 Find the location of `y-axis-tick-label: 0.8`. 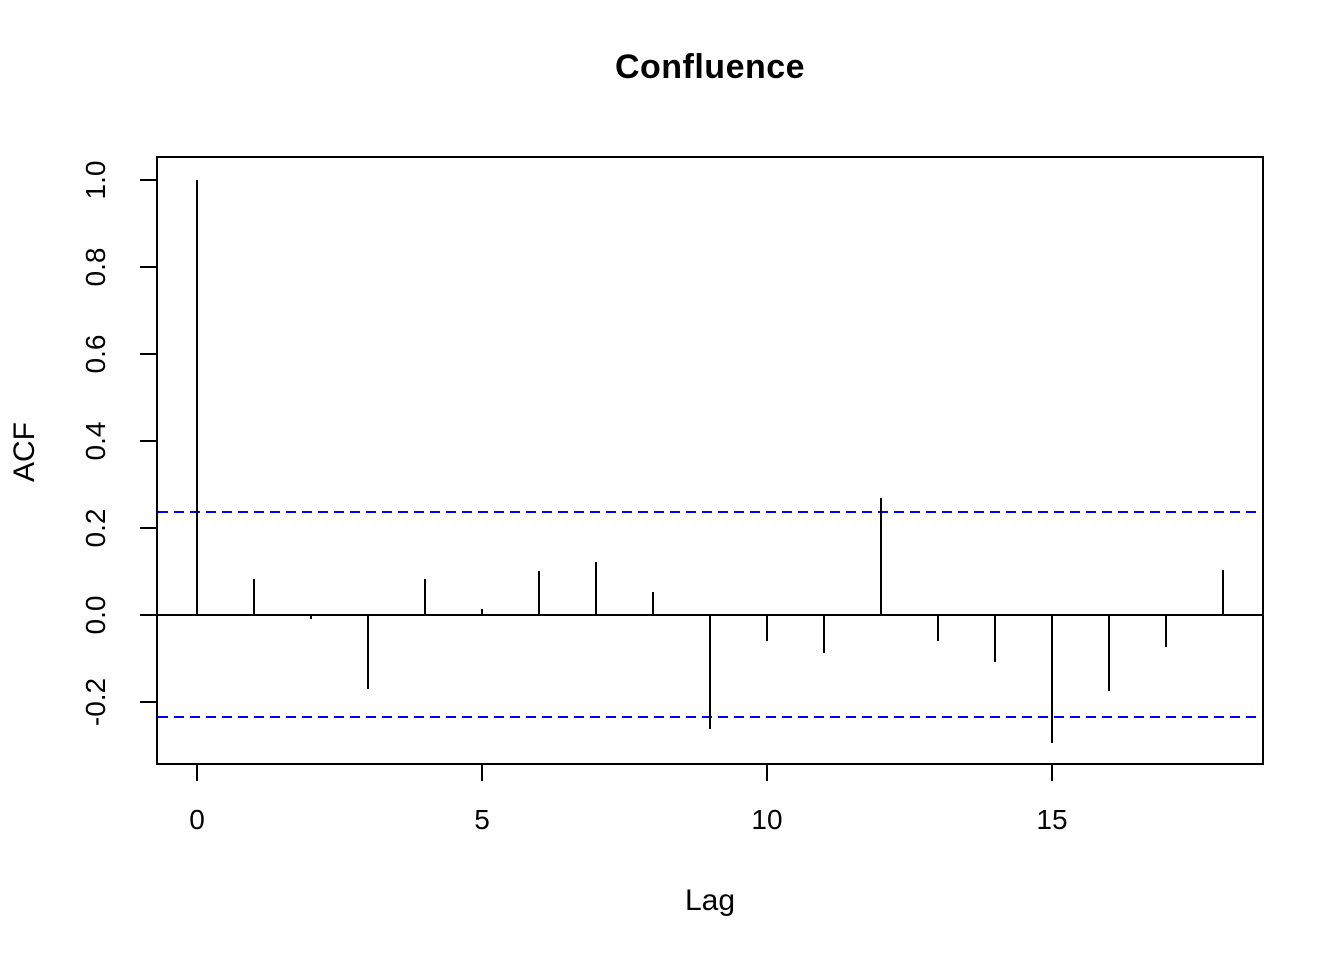

y-axis-tick-label: 0.8 is located at coordinates (95, 267).